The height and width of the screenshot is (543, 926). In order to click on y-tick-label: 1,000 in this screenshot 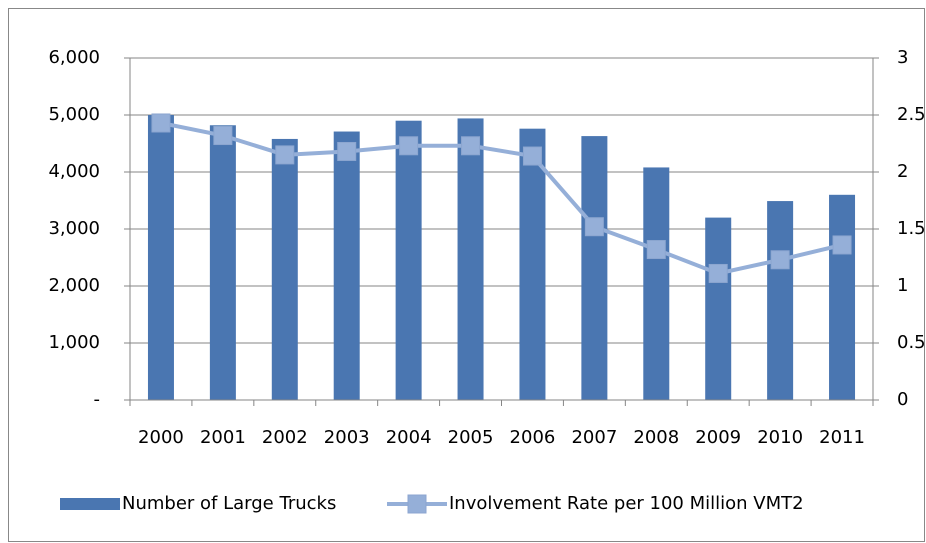, I will do `click(74, 342)`.